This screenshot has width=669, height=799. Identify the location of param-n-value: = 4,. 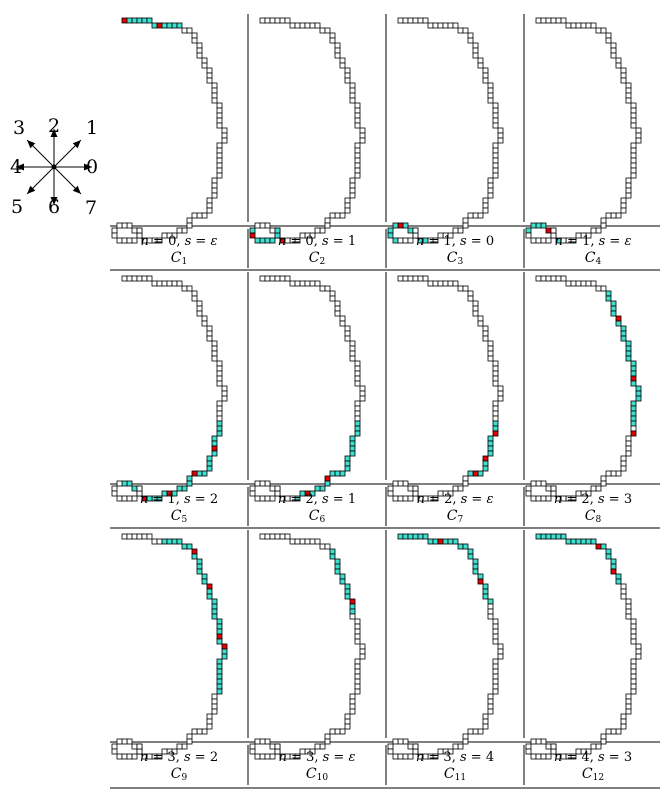
(580, 757).